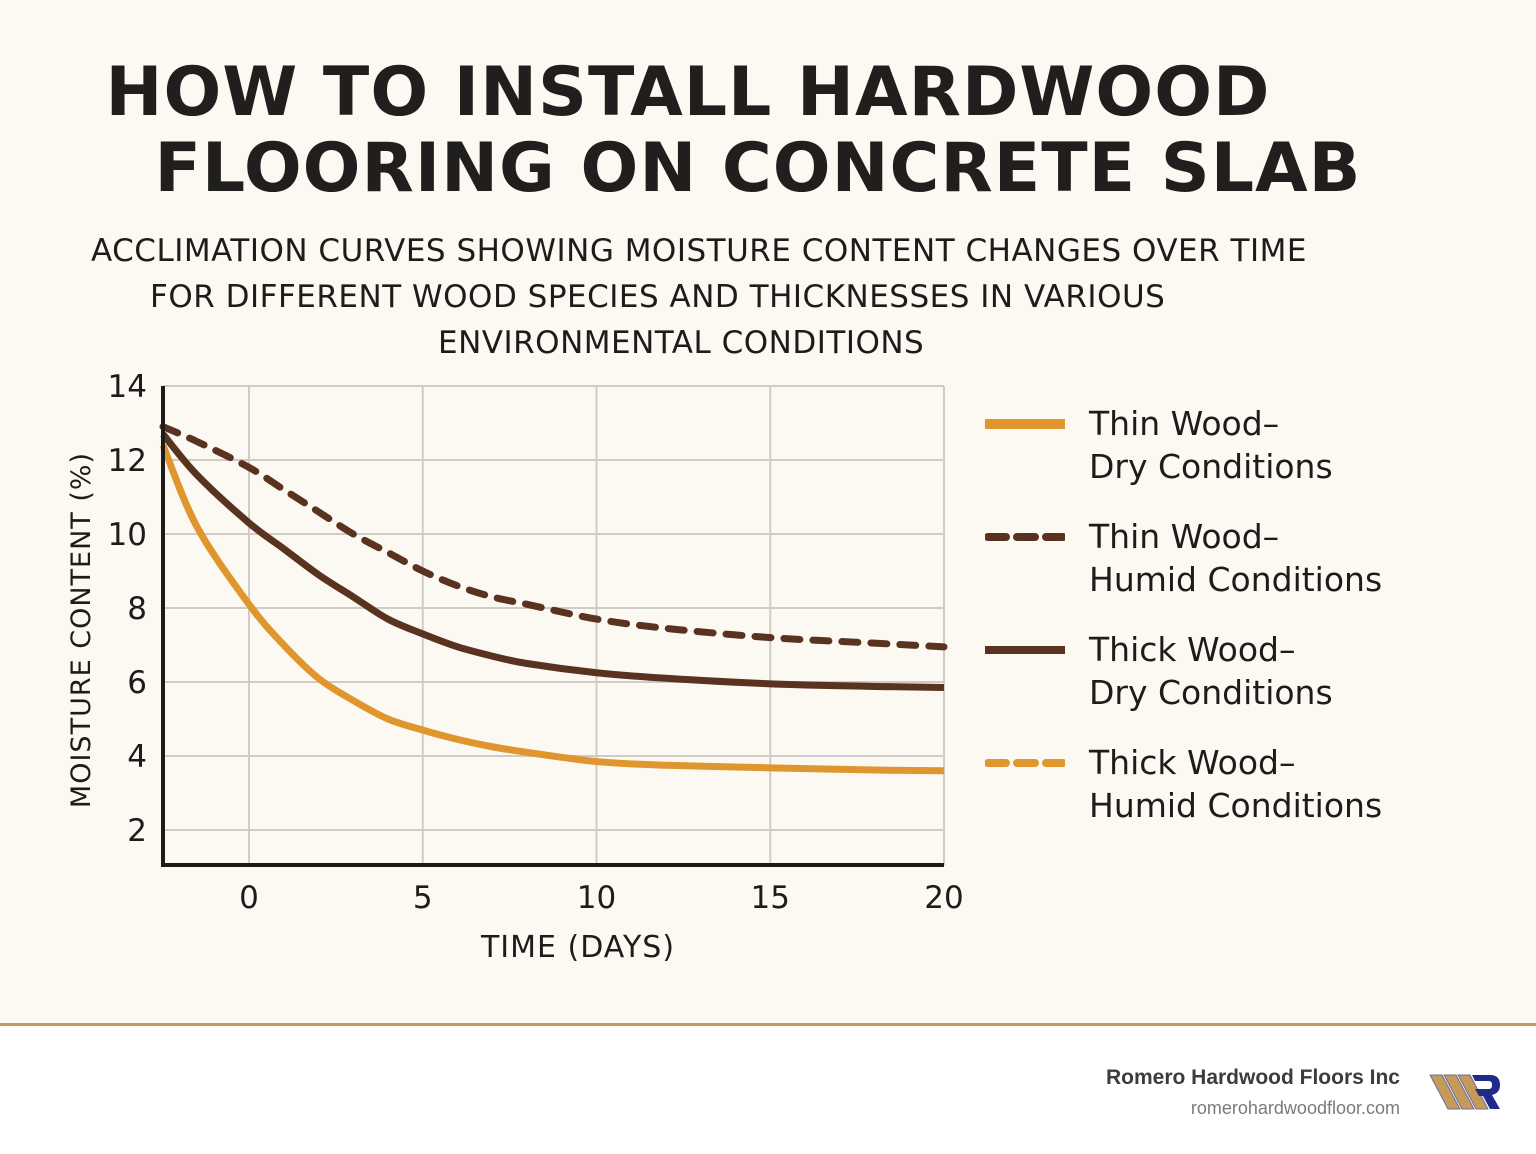  What do you see at coordinates (768, 1024) in the screenshot?
I see `footer-divider` at bounding box center [768, 1024].